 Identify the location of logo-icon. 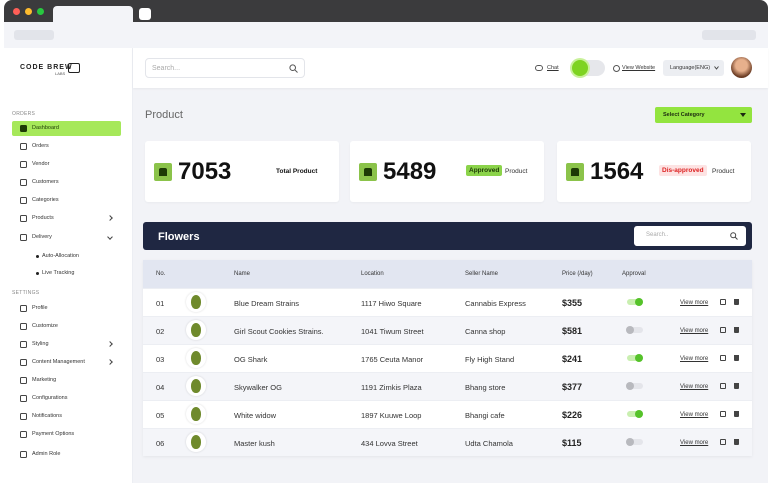
(74, 68).